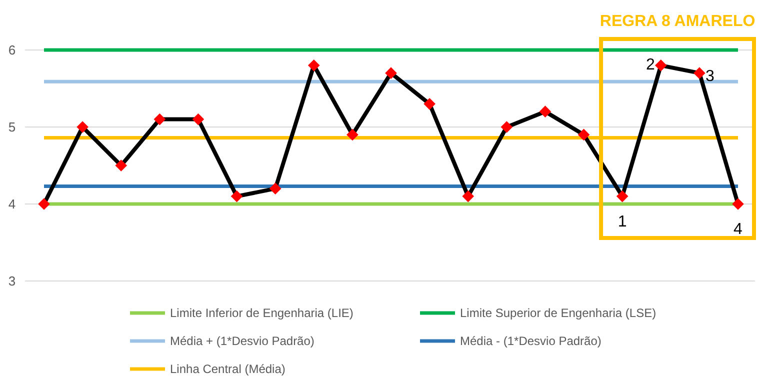 The width and height of the screenshot is (762, 379). I want to click on annotation: 2, so click(650, 65).